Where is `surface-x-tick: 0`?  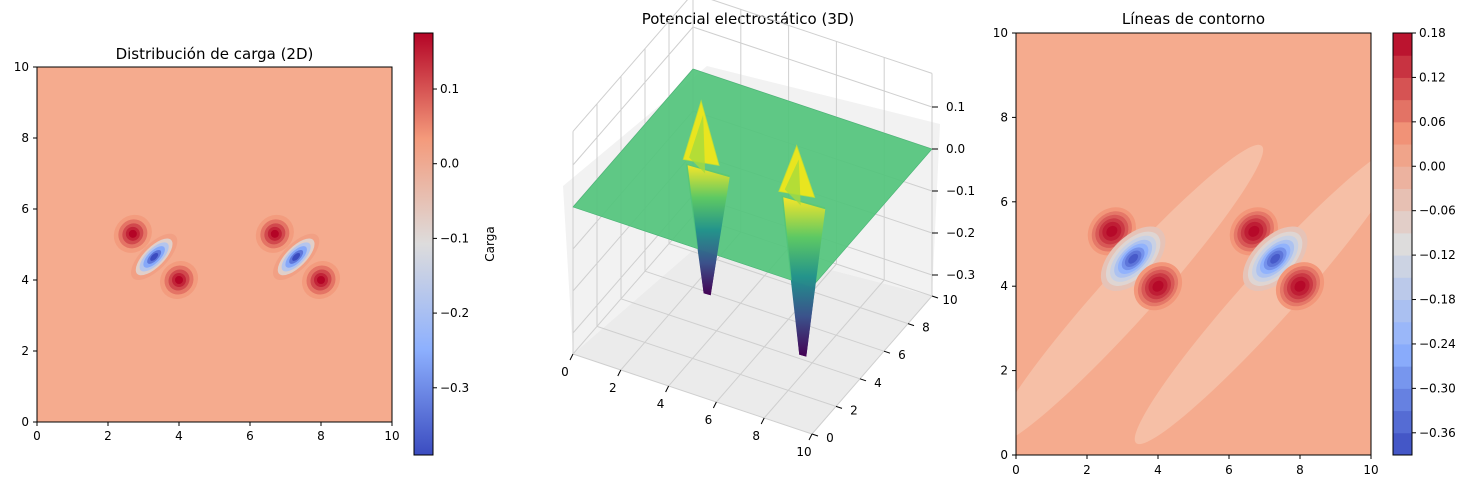 surface-x-tick: 0 is located at coordinates (565, 372).